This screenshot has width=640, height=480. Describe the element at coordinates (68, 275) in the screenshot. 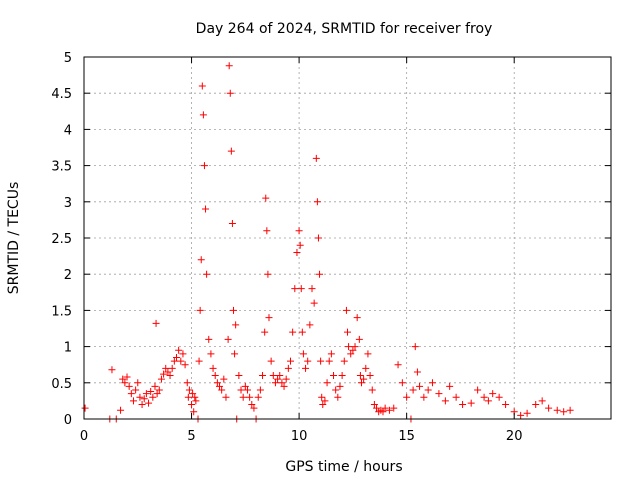

I see `y-tick-label: 2` at that location.